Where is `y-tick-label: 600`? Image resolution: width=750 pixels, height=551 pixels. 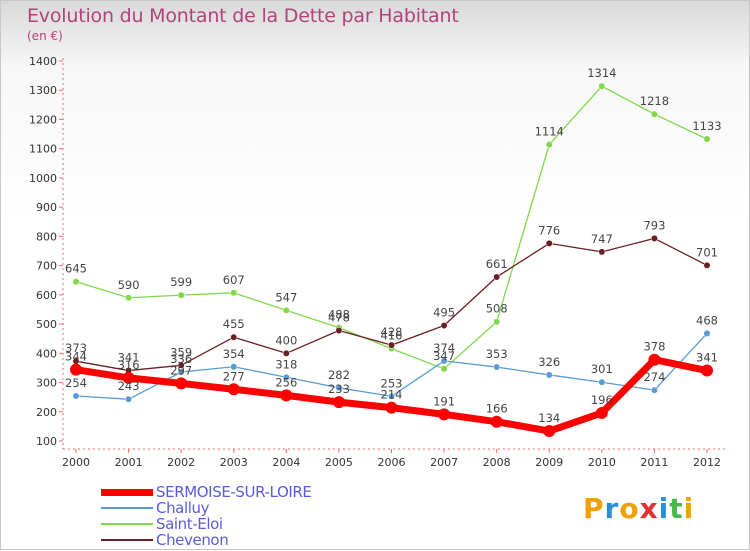 y-tick-label: 600 is located at coordinates (46, 295).